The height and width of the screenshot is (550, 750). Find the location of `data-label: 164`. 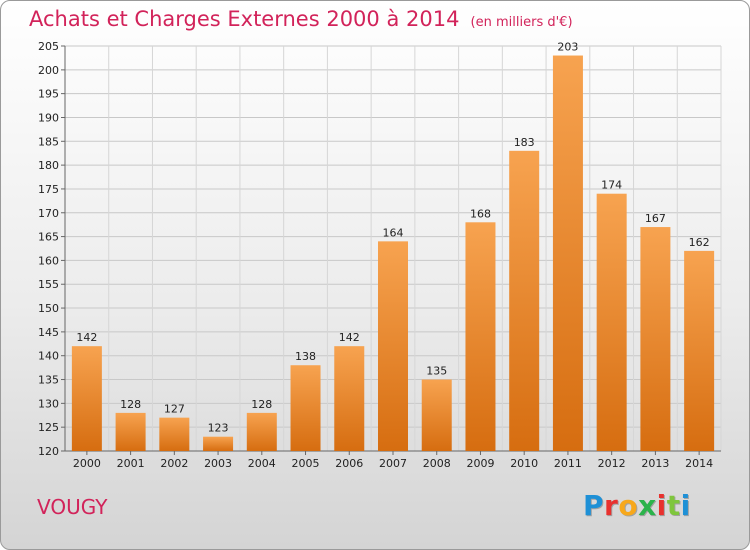

data-label: 164 is located at coordinates (393, 232).